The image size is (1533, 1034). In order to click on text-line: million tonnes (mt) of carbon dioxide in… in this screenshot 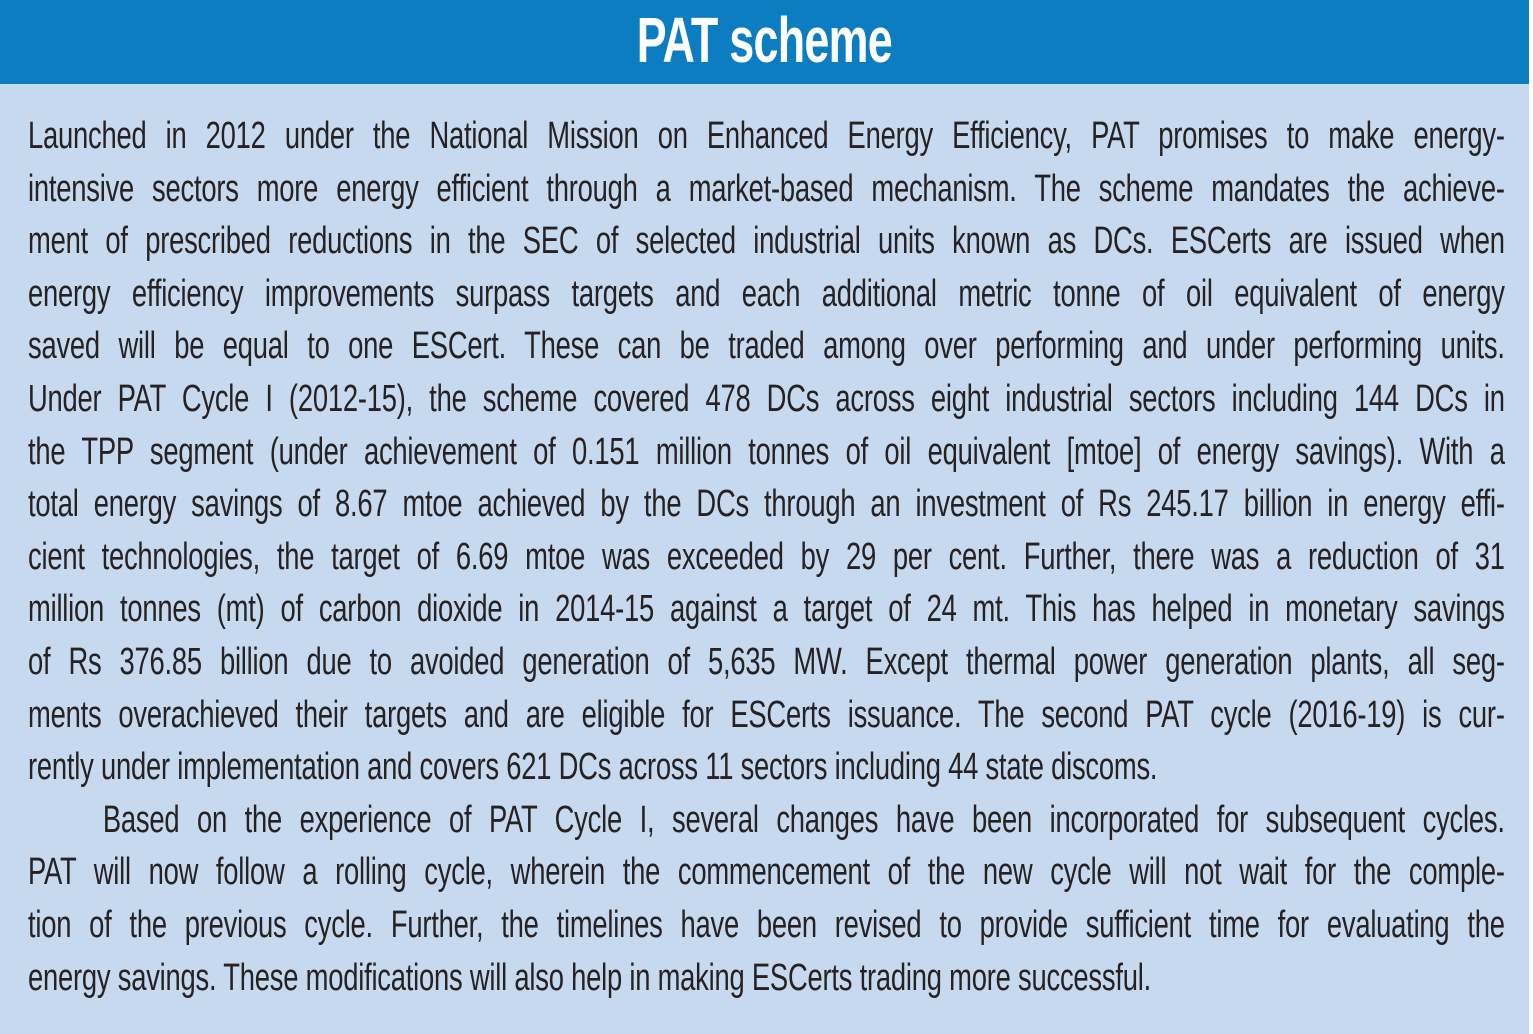, I will do `click(766, 609)`.